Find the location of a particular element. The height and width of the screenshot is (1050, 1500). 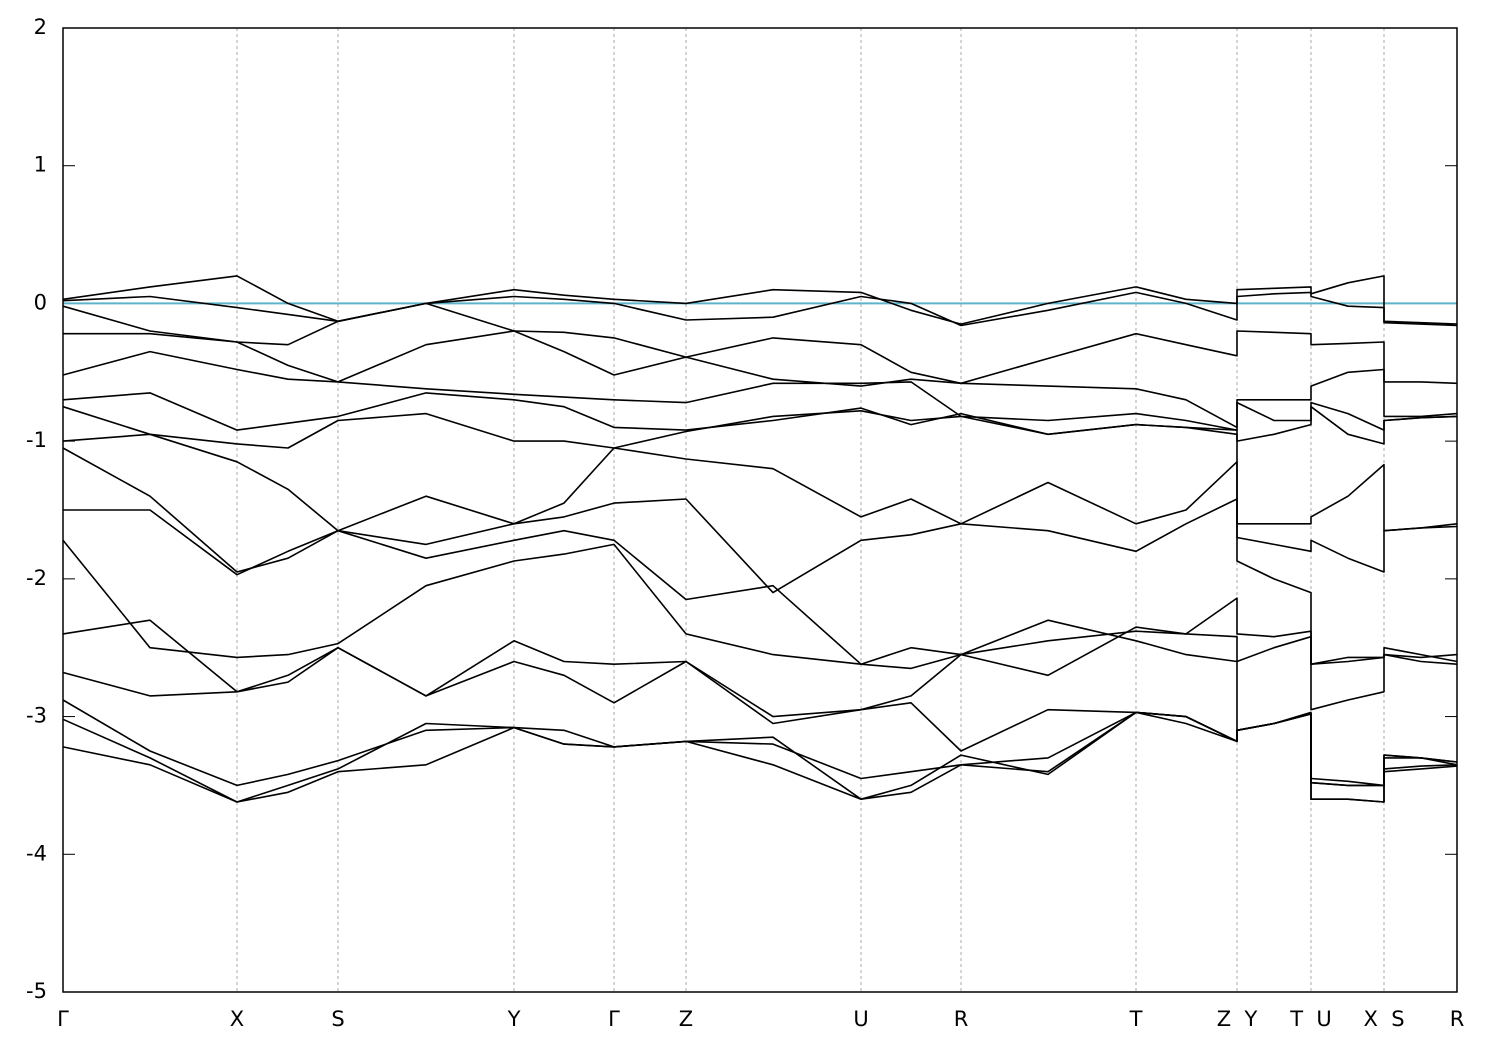

y-tick-label: -1 is located at coordinates (36, 440).